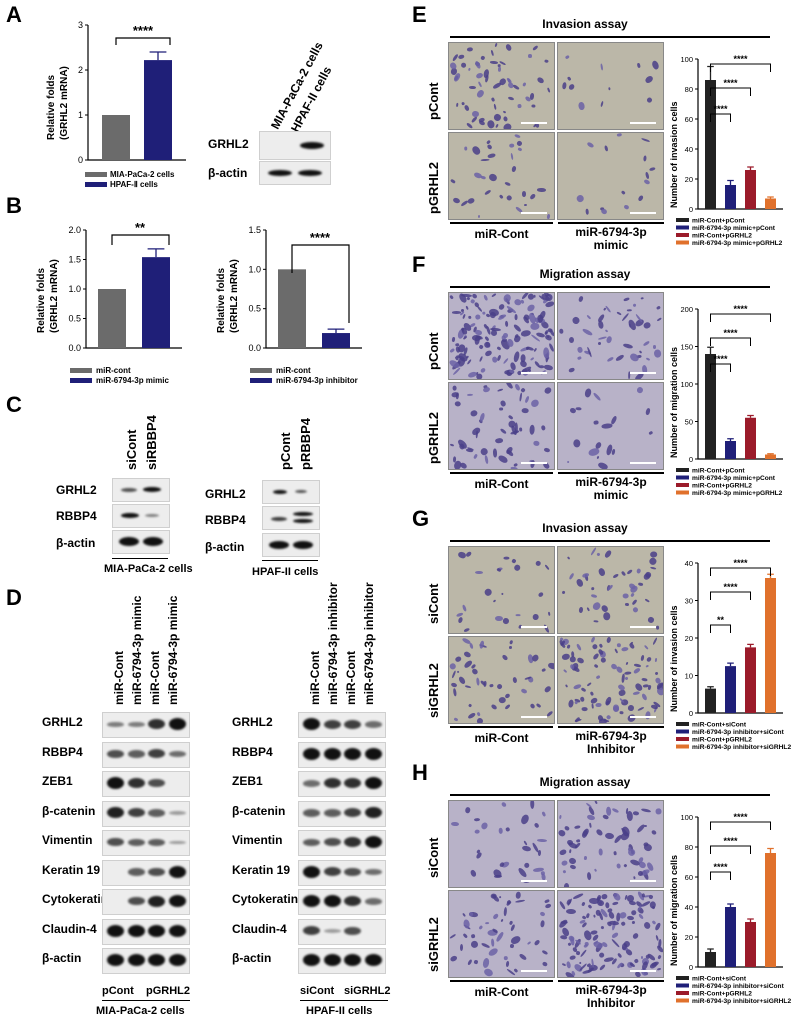  I want to click on assay-h-row-2: siGRHL2, so click(433, 944).